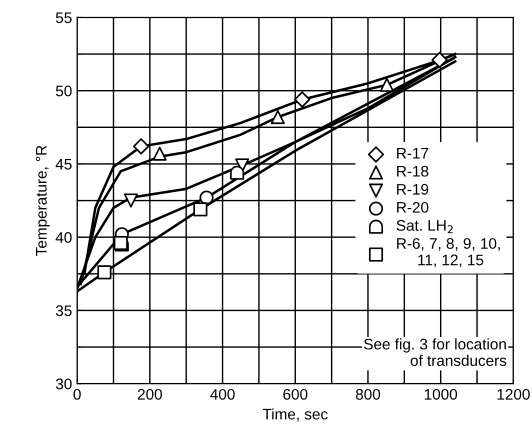 The image size is (532, 436). I want to click on y-tick-label: 40, so click(64, 237).